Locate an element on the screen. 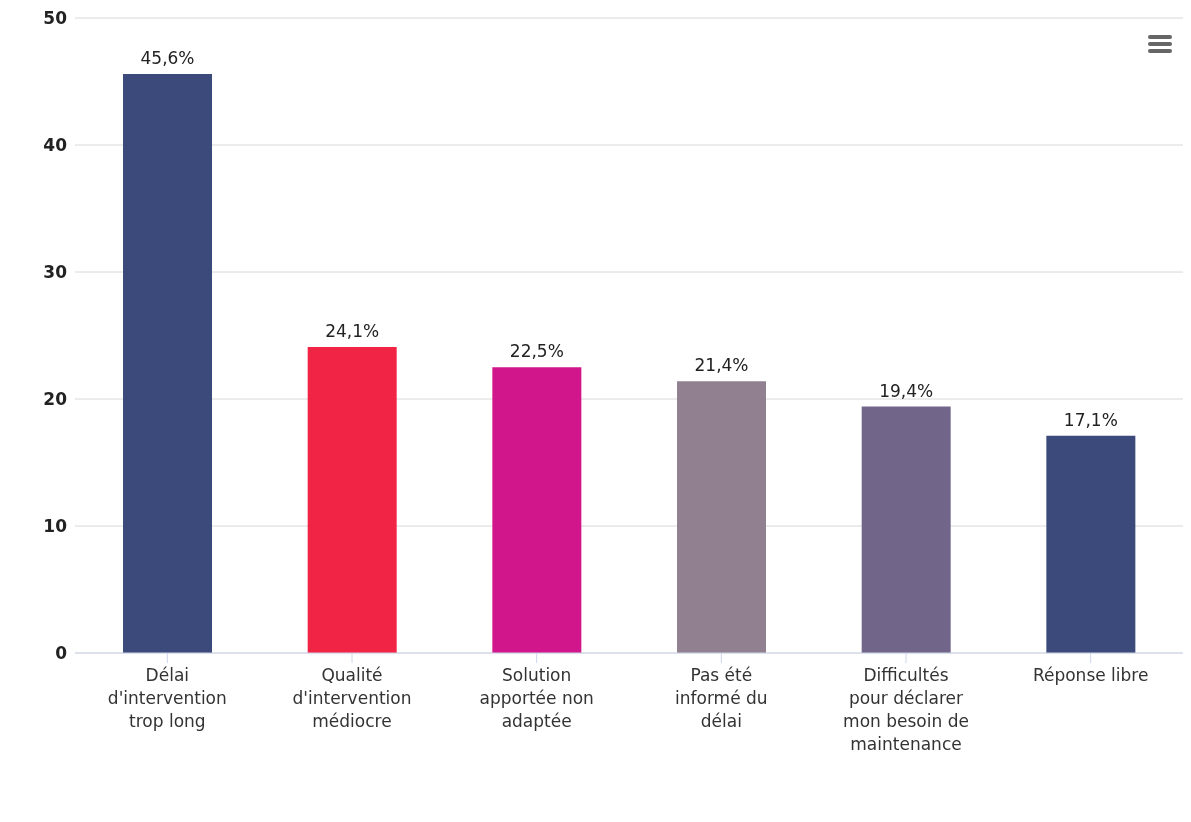 The height and width of the screenshot is (822, 1191). y-tick-label: 30 is located at coordinates (55, 272).